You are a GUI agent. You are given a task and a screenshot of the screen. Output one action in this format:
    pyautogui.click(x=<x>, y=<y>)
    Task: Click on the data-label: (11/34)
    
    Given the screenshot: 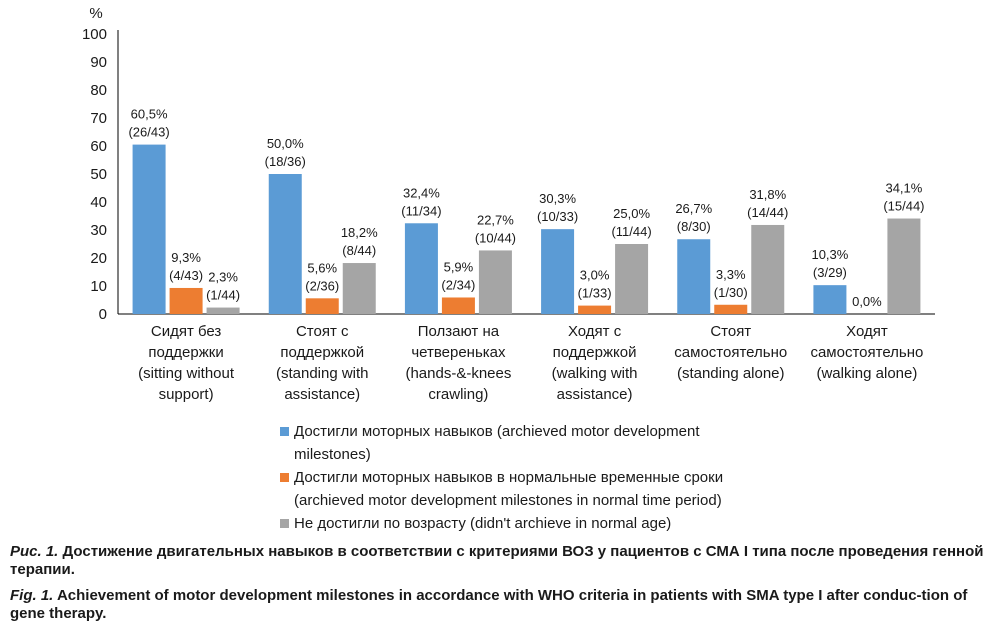 What is the action you would take?
    pyautogui.click(x=421, y=210)
    